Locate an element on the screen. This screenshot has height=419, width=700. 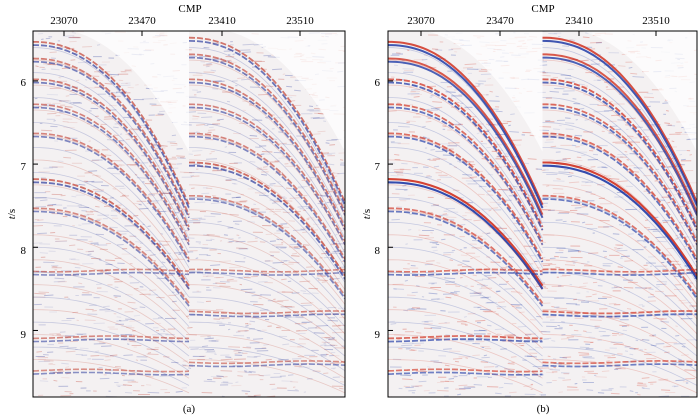
reflection-event-g2-19-positive is located at coordinates (266, 362).